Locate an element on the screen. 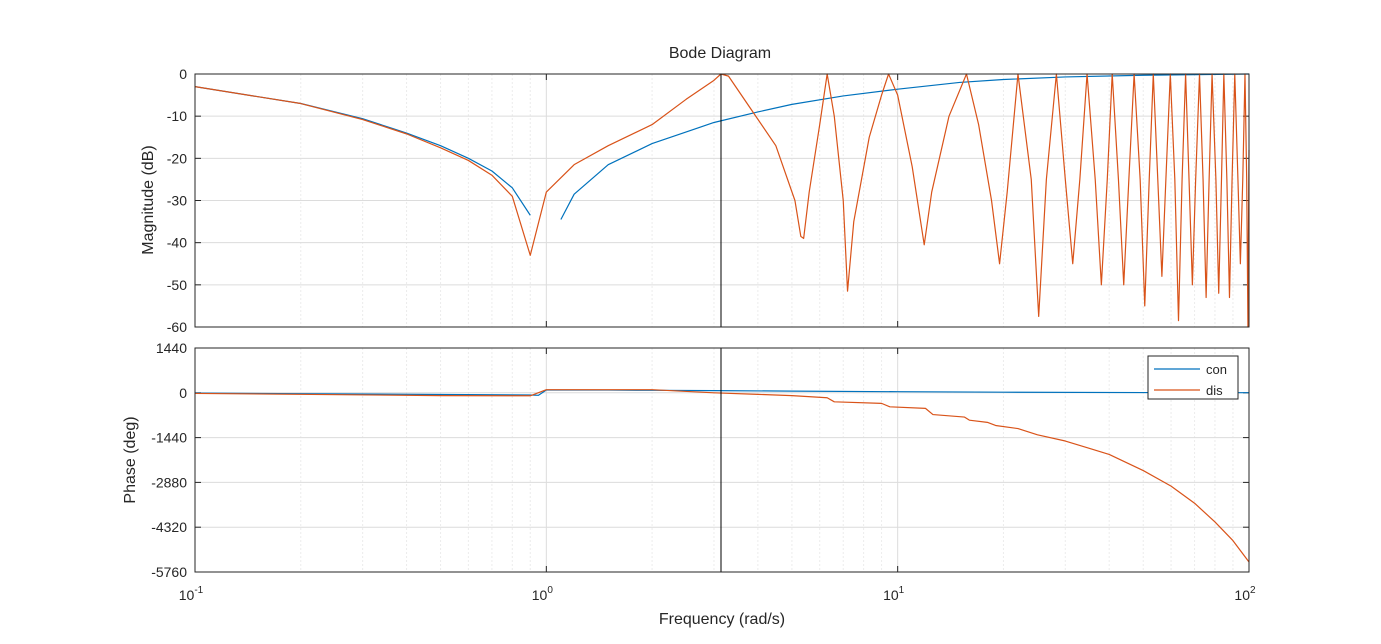 Image resolution: width=1381 pixels, height=644 pixels. magnitude-y-tick-label: -10 is located at coordinates (177, 116).